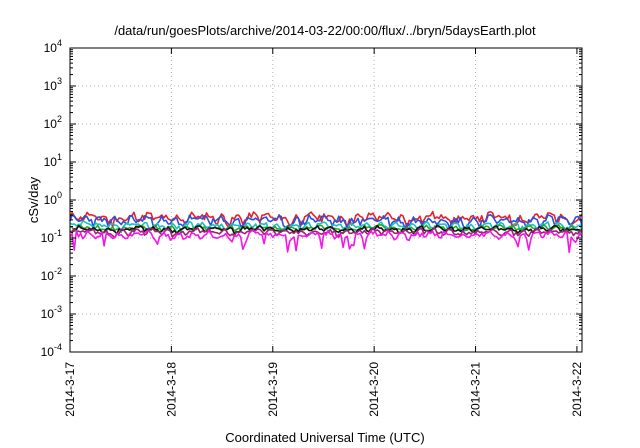 The height and width of the screenshot is (448, 640). What do you see at coordinates (33, 199) in the screenshot?
I see `y-axis-label: cSv/day` at bounding box center [33, 199].